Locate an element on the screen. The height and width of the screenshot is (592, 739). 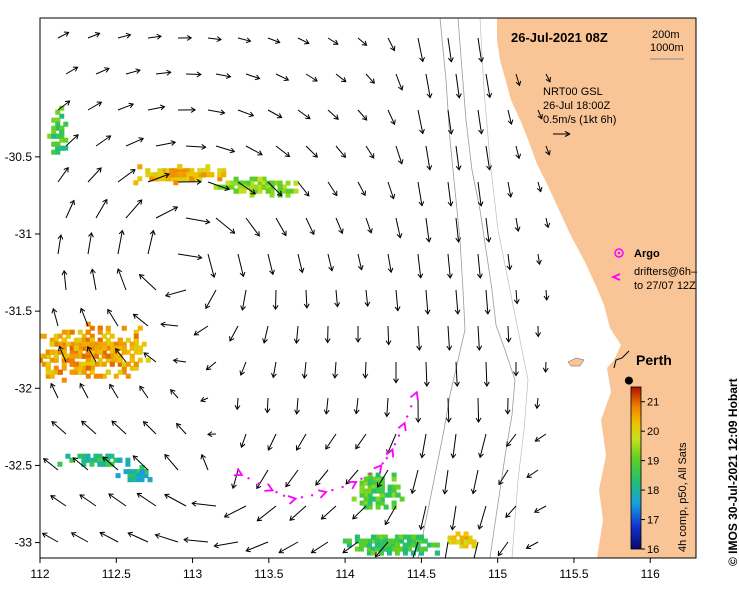
drifter-position is located at coordinates (238, 472).